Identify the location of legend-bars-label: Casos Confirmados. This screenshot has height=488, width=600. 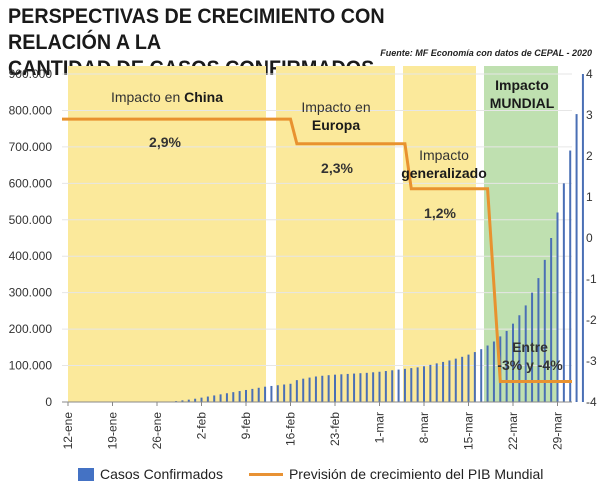
(161, 474).